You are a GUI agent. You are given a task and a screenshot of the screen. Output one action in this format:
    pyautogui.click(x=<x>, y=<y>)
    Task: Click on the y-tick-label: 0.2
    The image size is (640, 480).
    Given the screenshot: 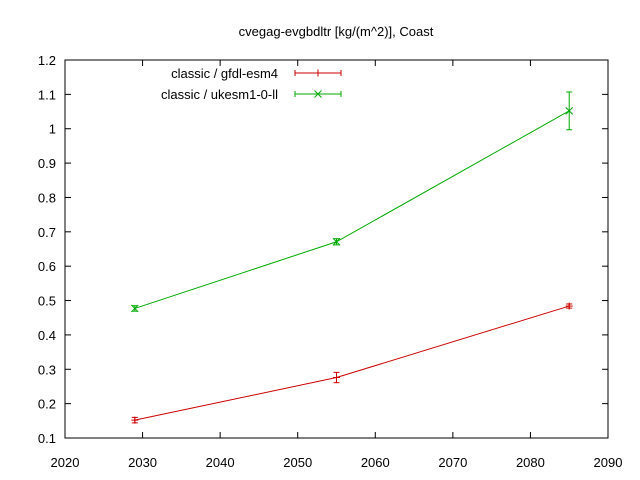 What is the action you would take?
    pyautogui.click(x=47, y=404)
    